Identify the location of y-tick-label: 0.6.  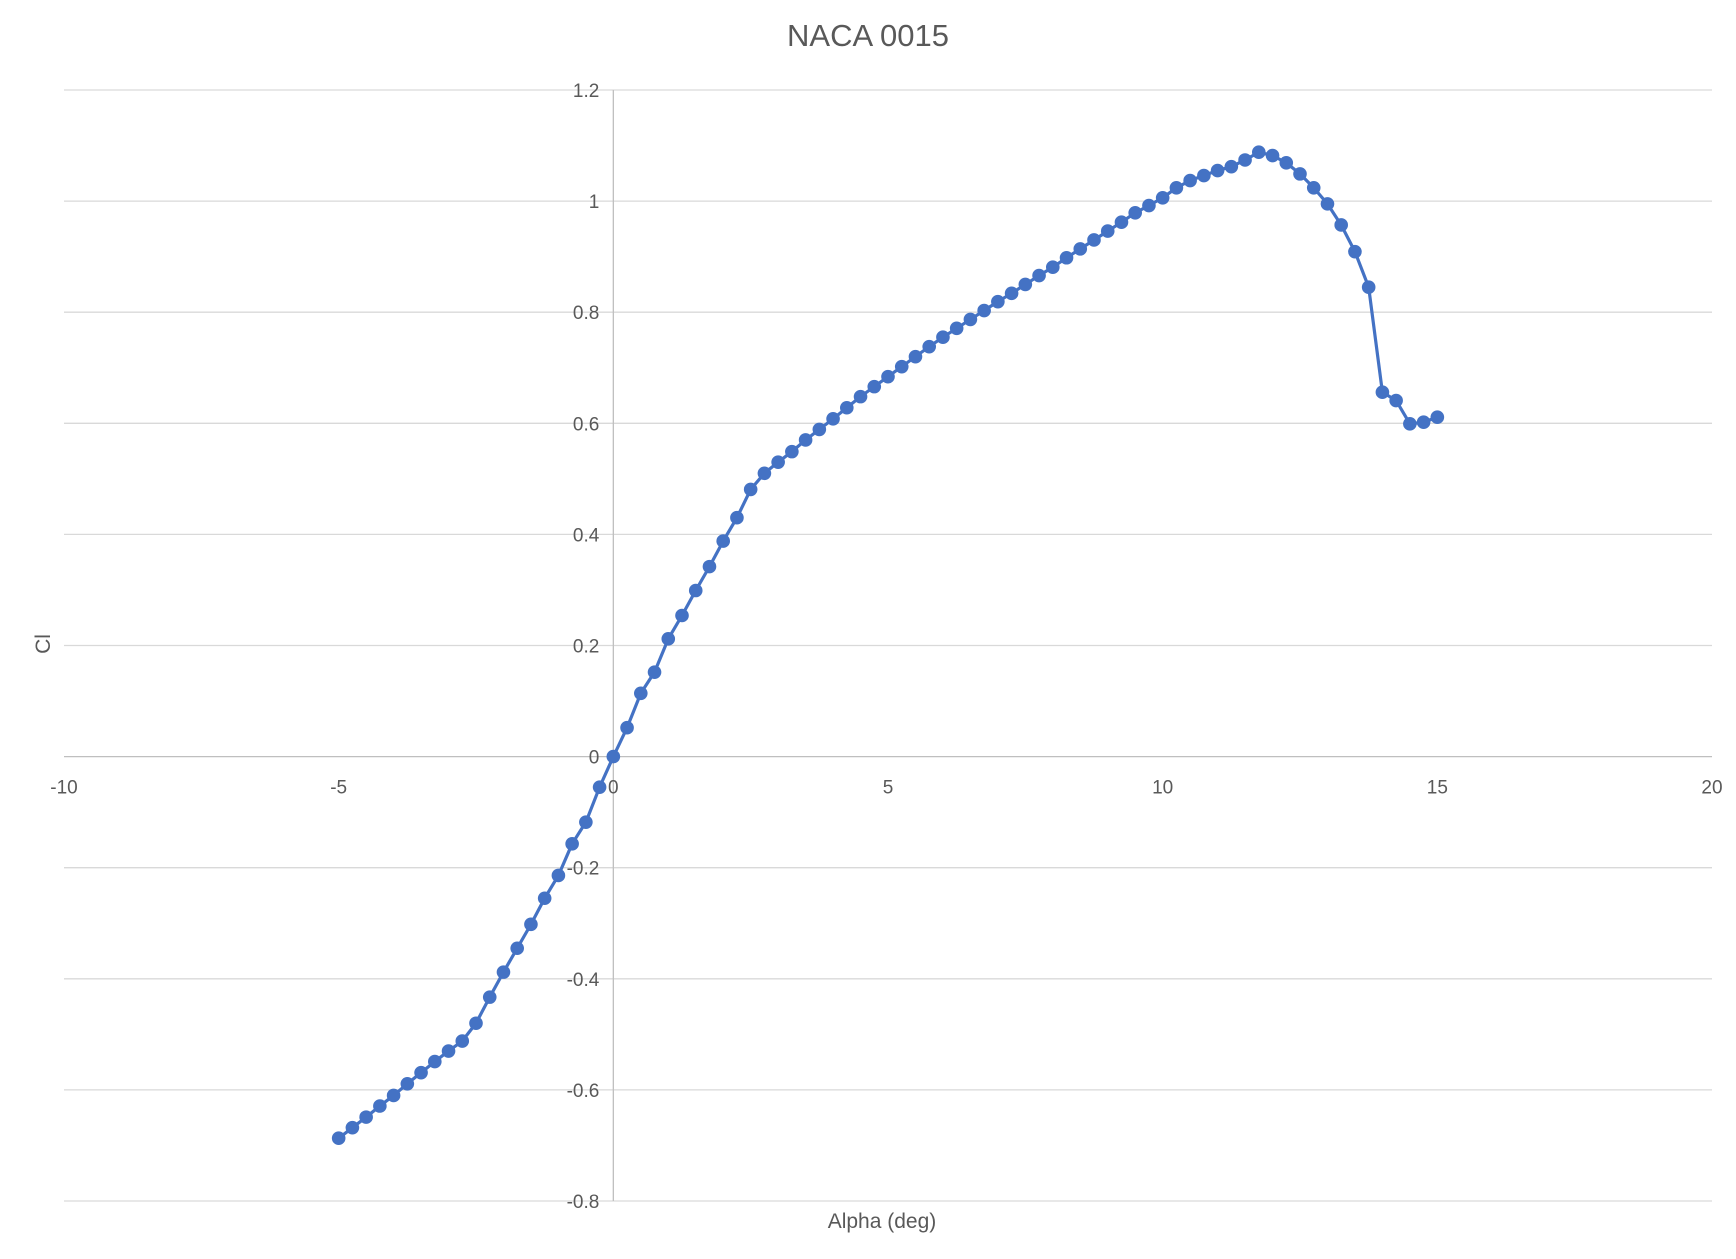
(586, 424).